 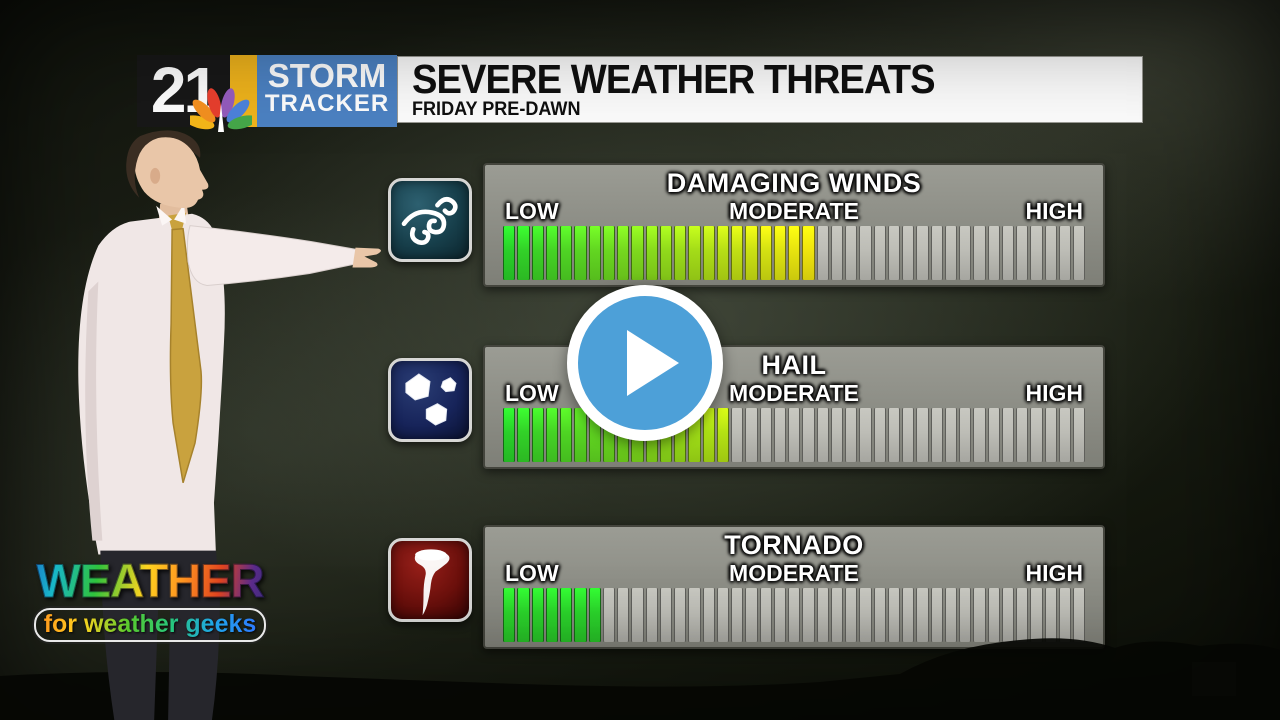 What do you see at coordinates (327, 75) in the screenshot?
I see `brand-line1: STORM` at bounding box center [327, 75].